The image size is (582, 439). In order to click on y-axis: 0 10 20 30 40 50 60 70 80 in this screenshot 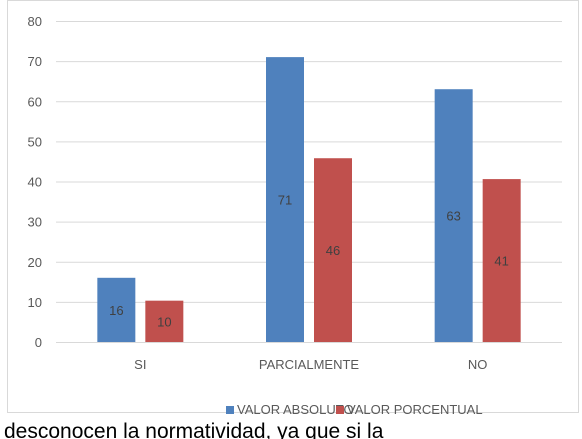, I will do `click(35, 182)`.